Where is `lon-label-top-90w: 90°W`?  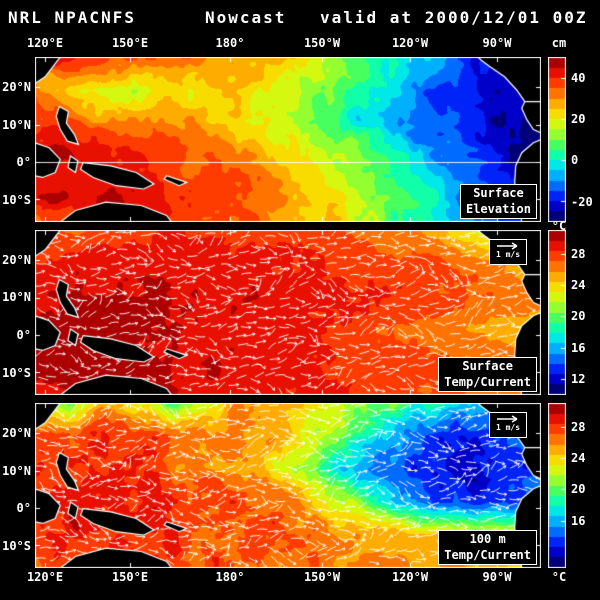
lon-label-top-90w: 90°W is located at coordinates (497, 43).